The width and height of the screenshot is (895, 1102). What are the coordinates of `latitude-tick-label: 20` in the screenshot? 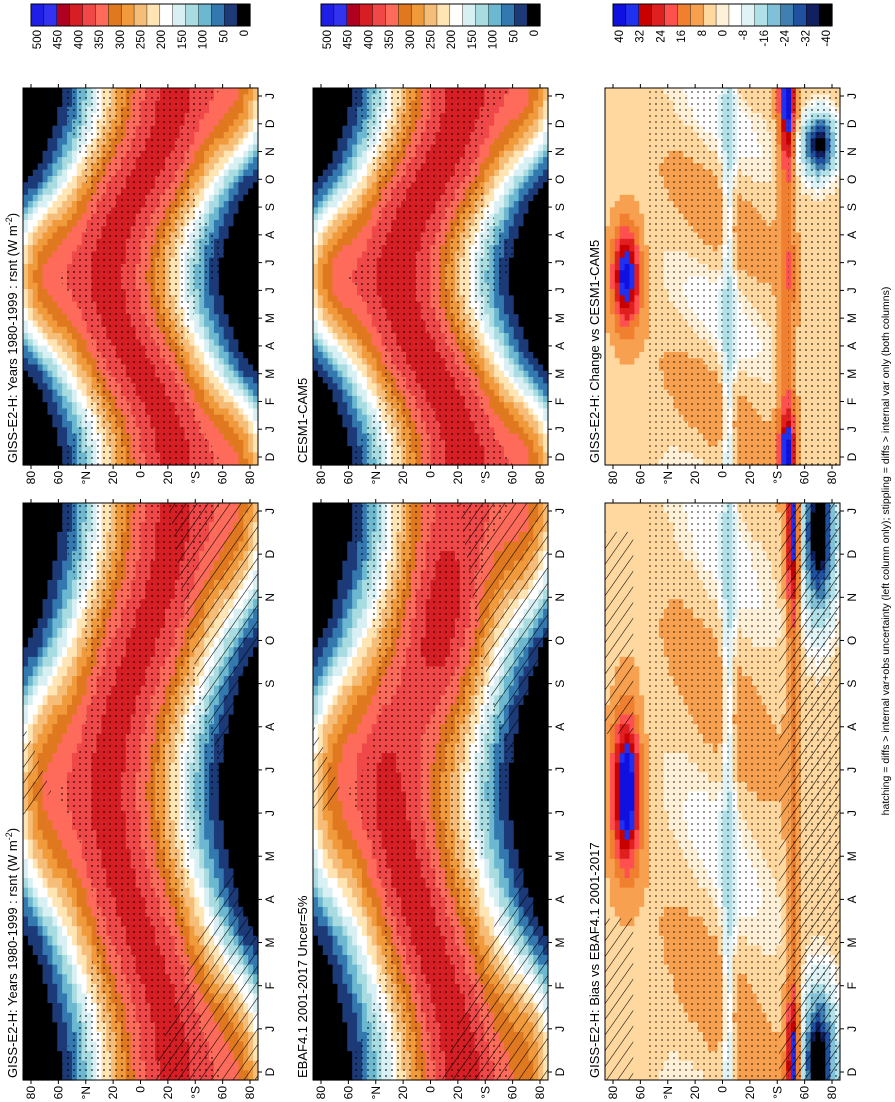 It's located at (113, 1093).